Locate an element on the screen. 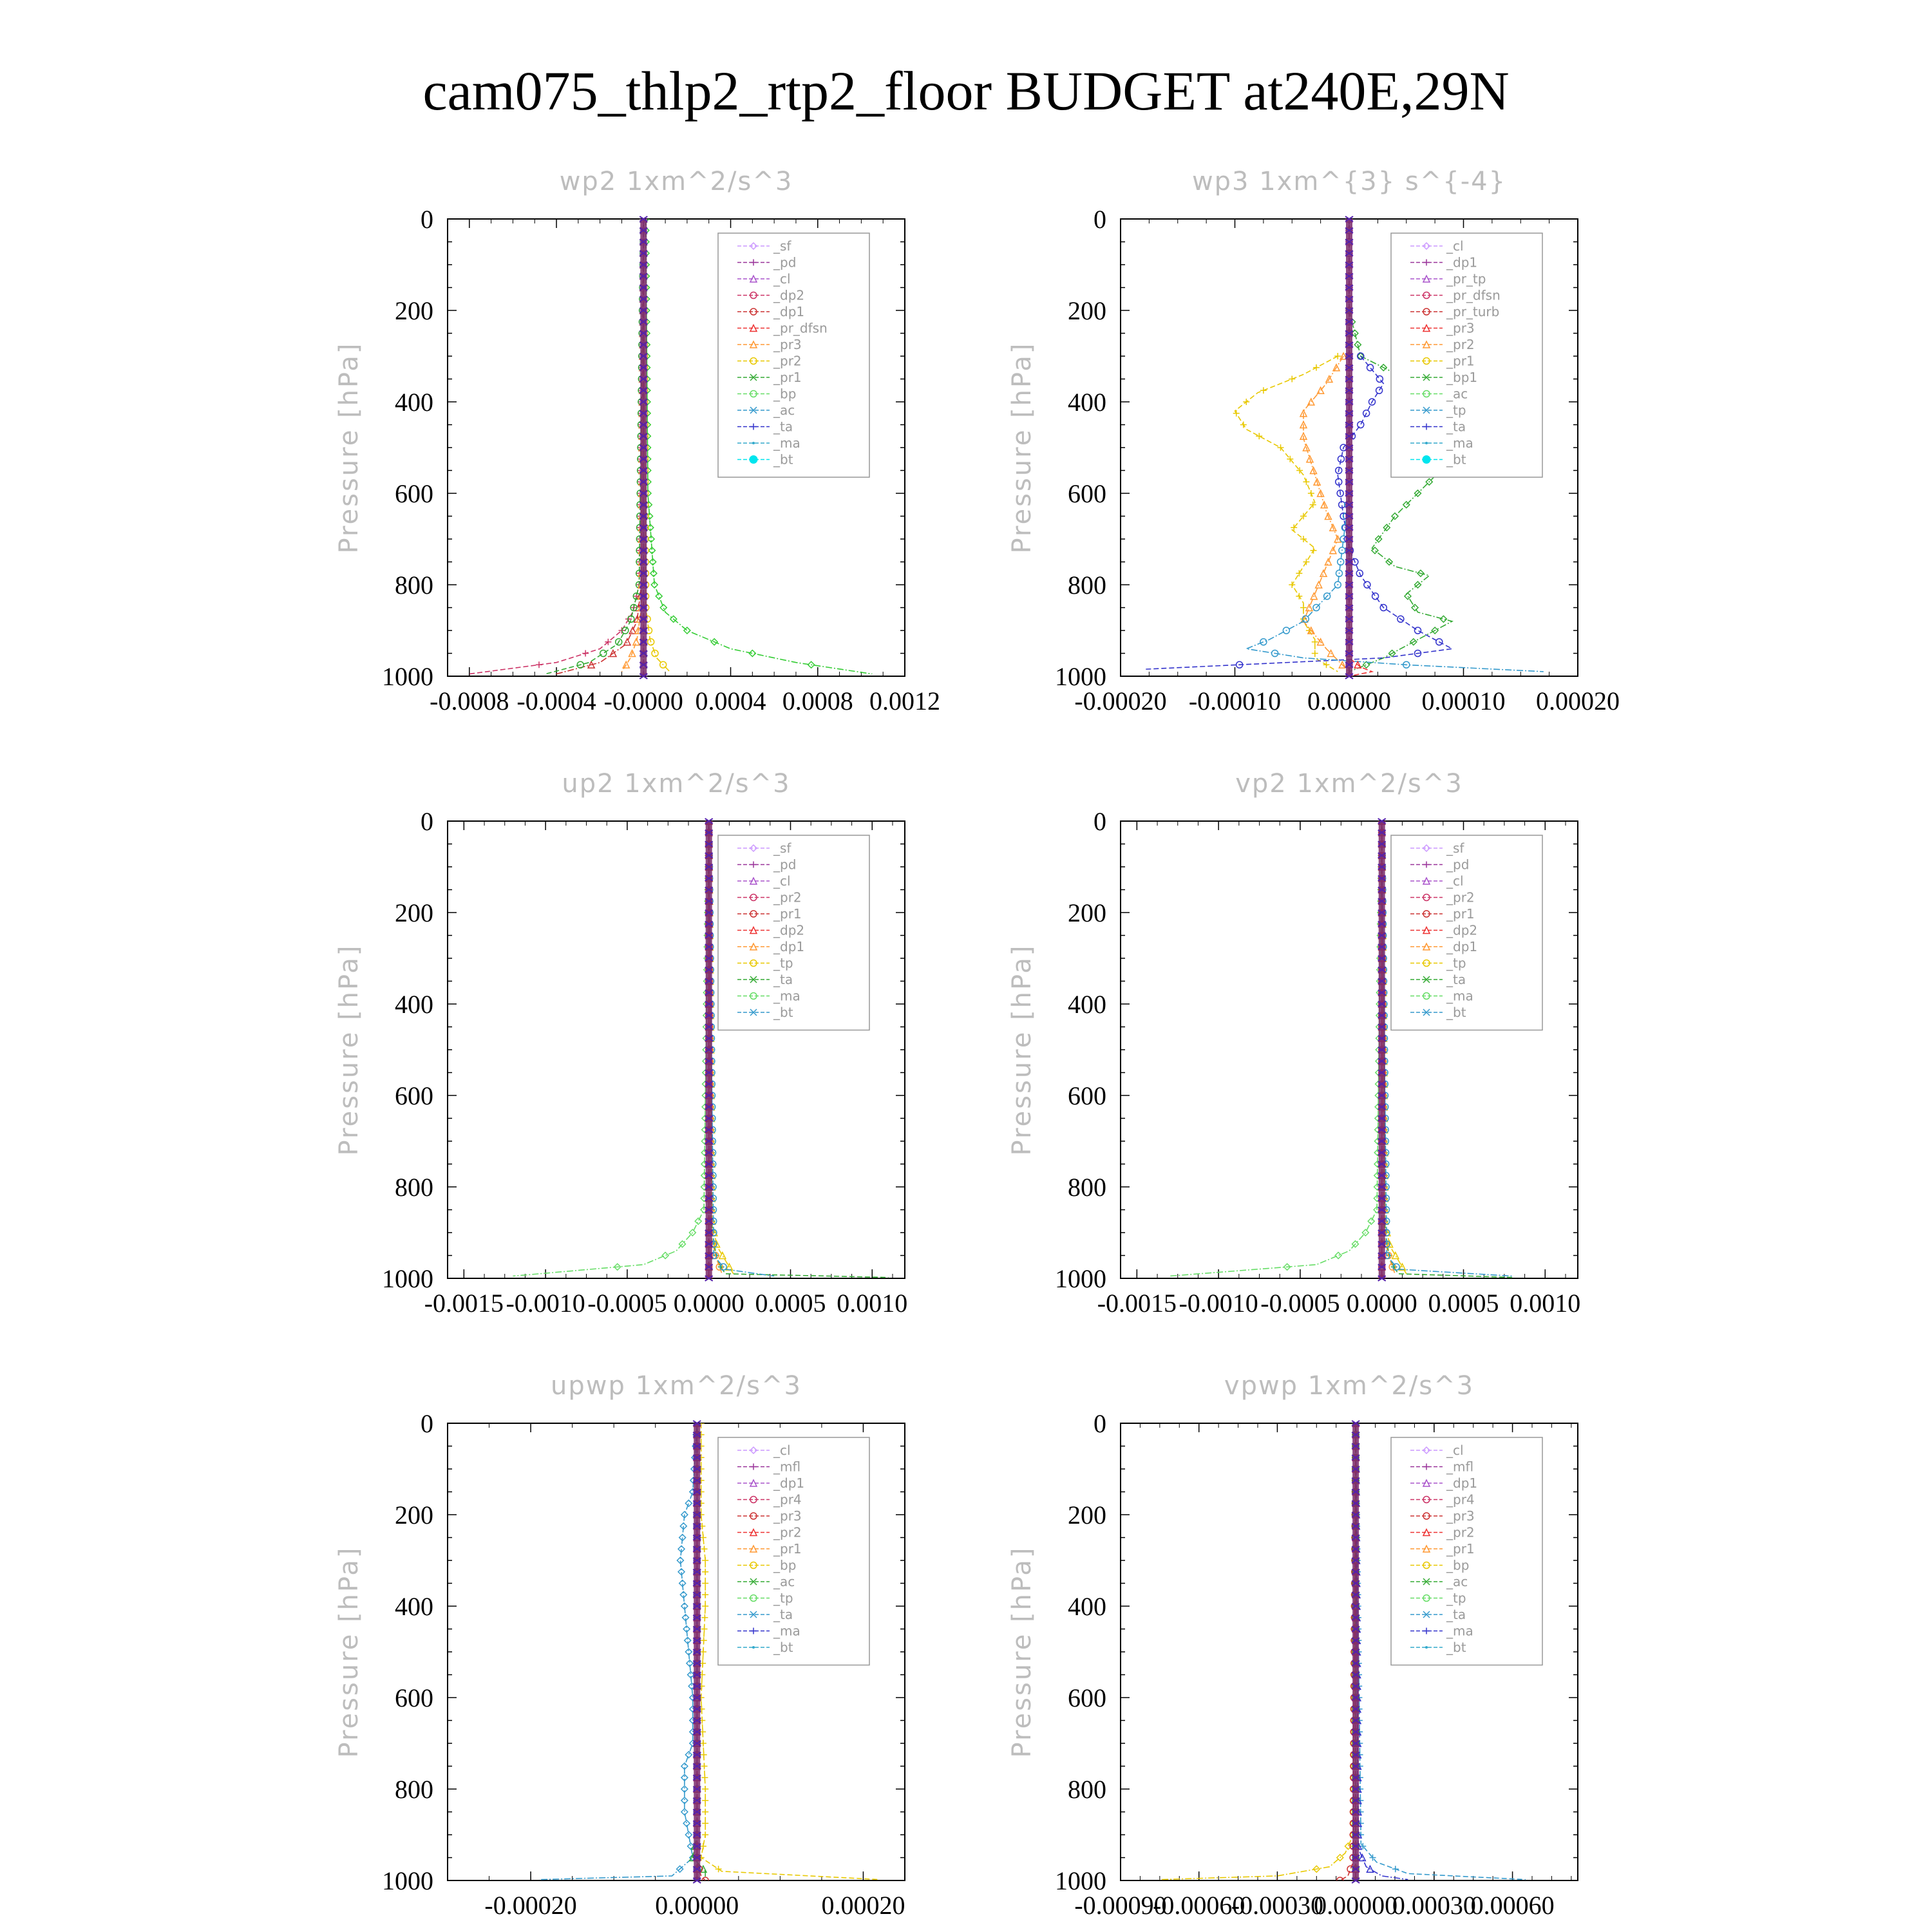  x-tick-label: -0.00030 is located at coordinates (1277, 1905).